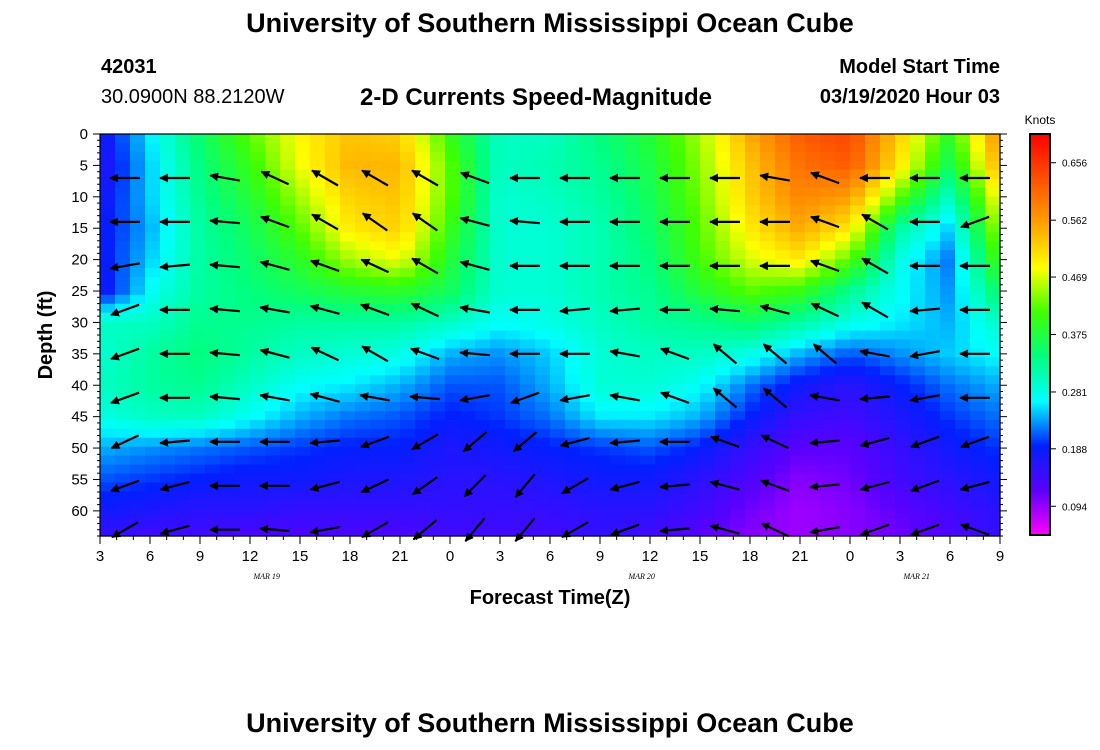 Image resolution: width=1100 pixels, height=750 pixels. Describe the element at coordinates (79, 385) in the screenshot. I see `y-tick-label: 40` at that location.